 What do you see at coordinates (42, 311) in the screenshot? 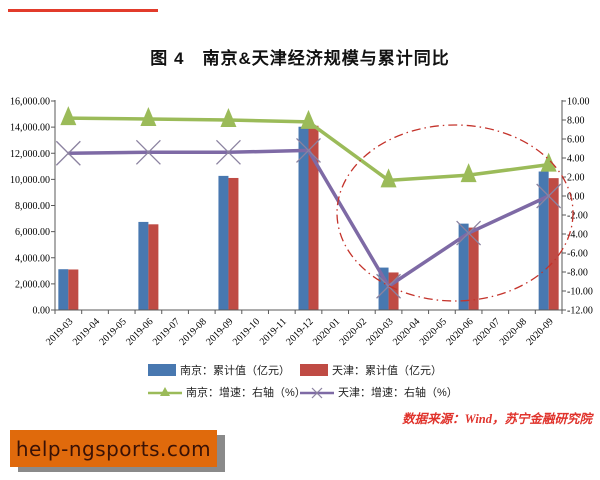
I see `left-axis-label: 0.00` at bounding box center [42, 311].